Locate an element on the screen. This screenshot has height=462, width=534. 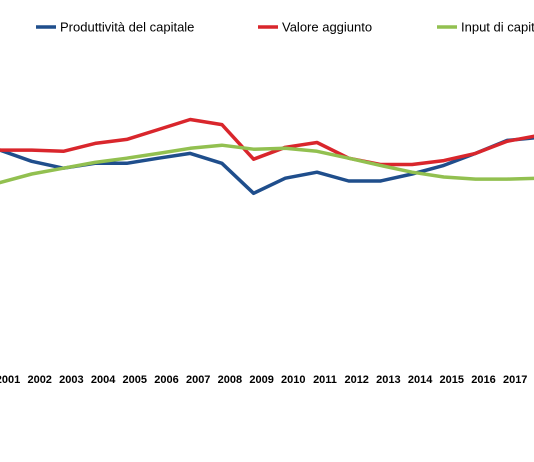
x-tick-label: 2017 is located at coordinates (515, 380).